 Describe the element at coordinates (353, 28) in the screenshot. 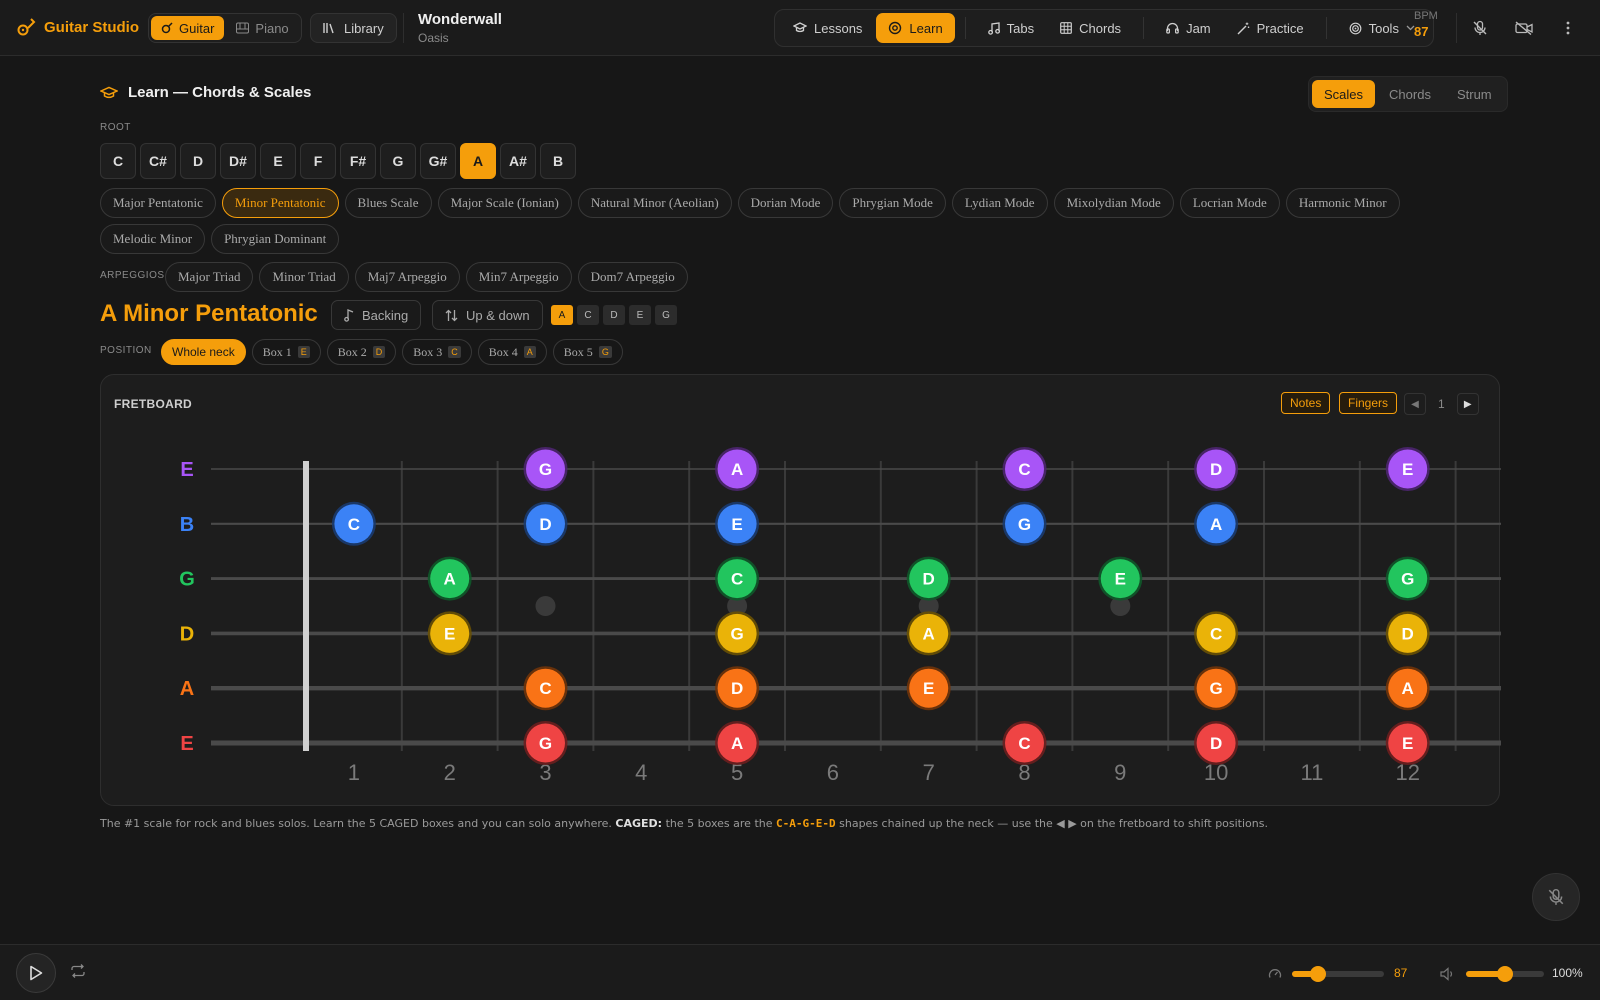

I see `library-button: Library` at that location.